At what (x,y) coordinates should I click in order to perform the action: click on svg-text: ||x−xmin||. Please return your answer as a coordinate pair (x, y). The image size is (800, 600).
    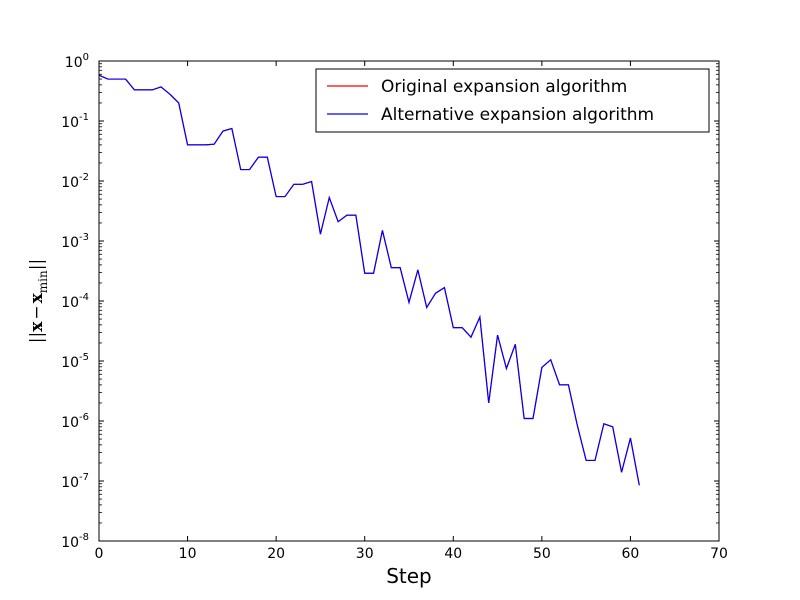
    Looking at the image, I should click on (38, 301).